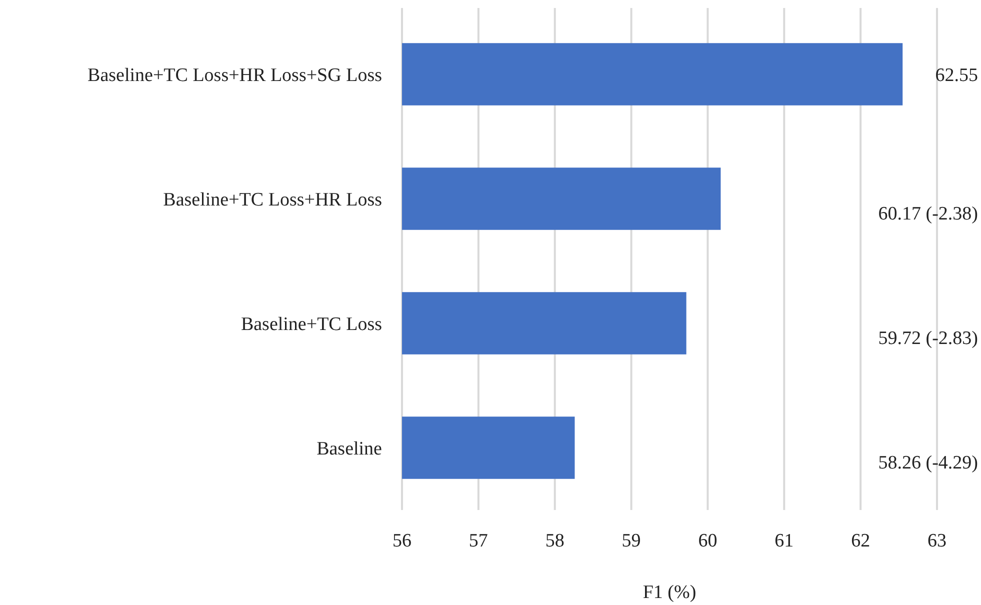 The height and width of the screenshot is (605, 981). Describe the element at coordinates (928, 338) in the screenshot. I see `data-label: 59.72 (-2.83)` at that location.